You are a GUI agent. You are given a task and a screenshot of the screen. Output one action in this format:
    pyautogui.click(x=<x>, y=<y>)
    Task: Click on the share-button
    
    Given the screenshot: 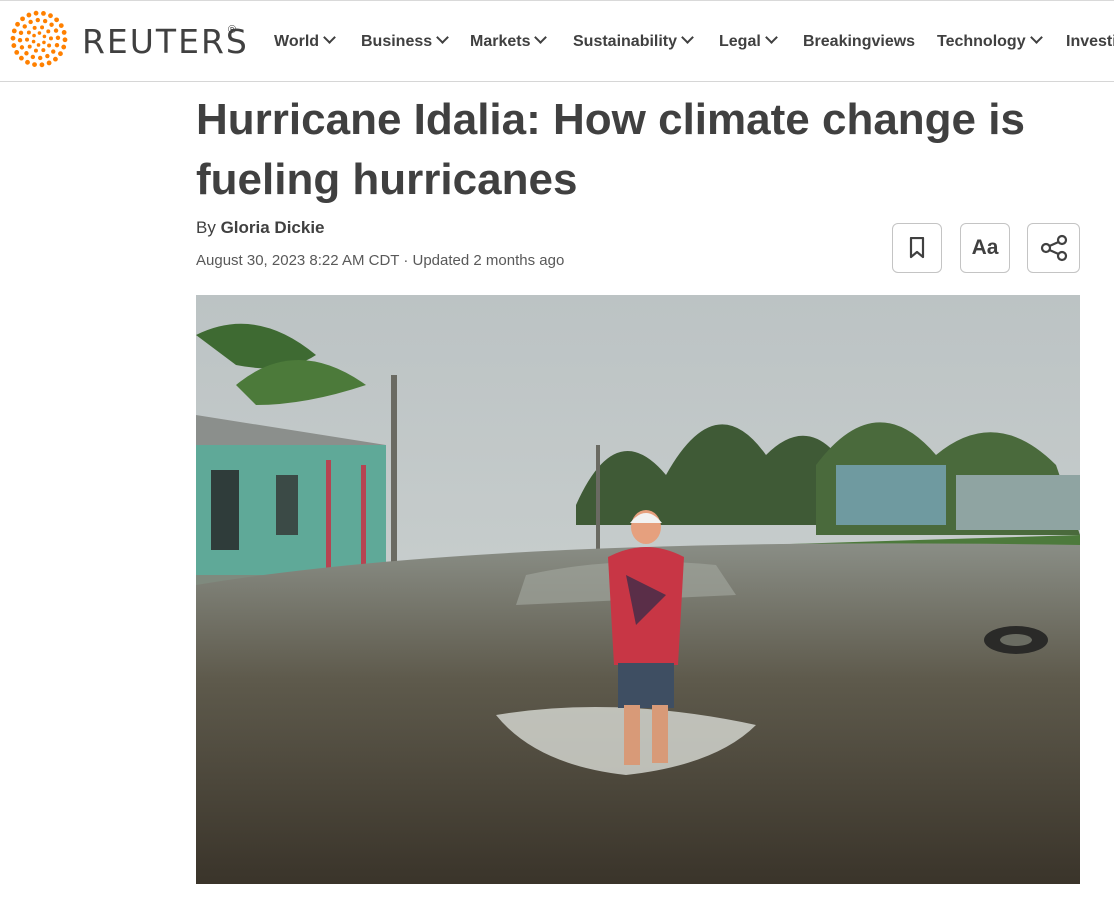 What is the action you would take?
    pyautogui.click(x=1053, y=248)
    